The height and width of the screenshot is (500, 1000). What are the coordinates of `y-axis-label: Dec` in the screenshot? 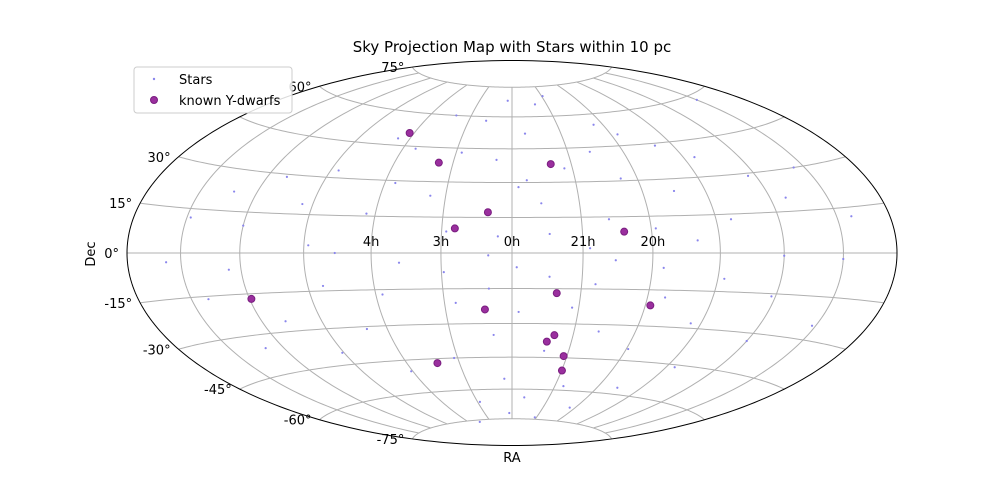 It's located at (91, 253).